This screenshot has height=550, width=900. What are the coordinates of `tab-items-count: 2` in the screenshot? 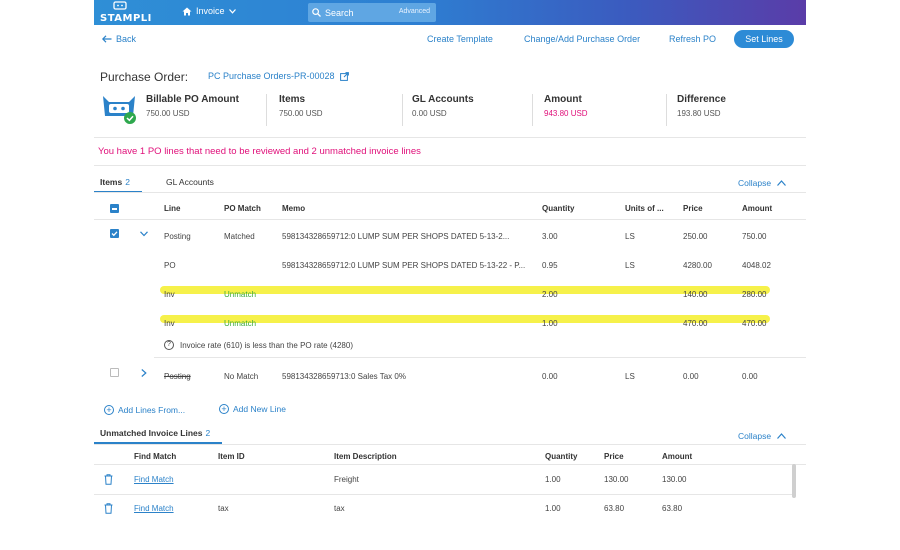 It's located at (127, 182).